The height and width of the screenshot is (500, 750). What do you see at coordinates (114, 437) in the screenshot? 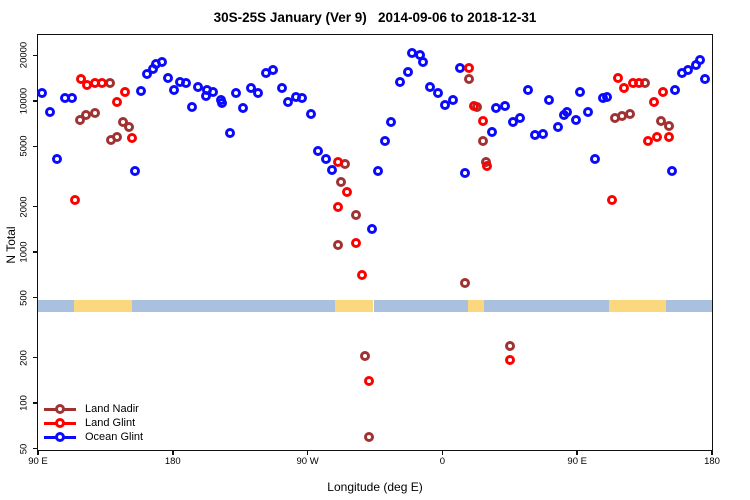
I see `legend-item-label: Ocean Glint` at bounding box center [114, 437].